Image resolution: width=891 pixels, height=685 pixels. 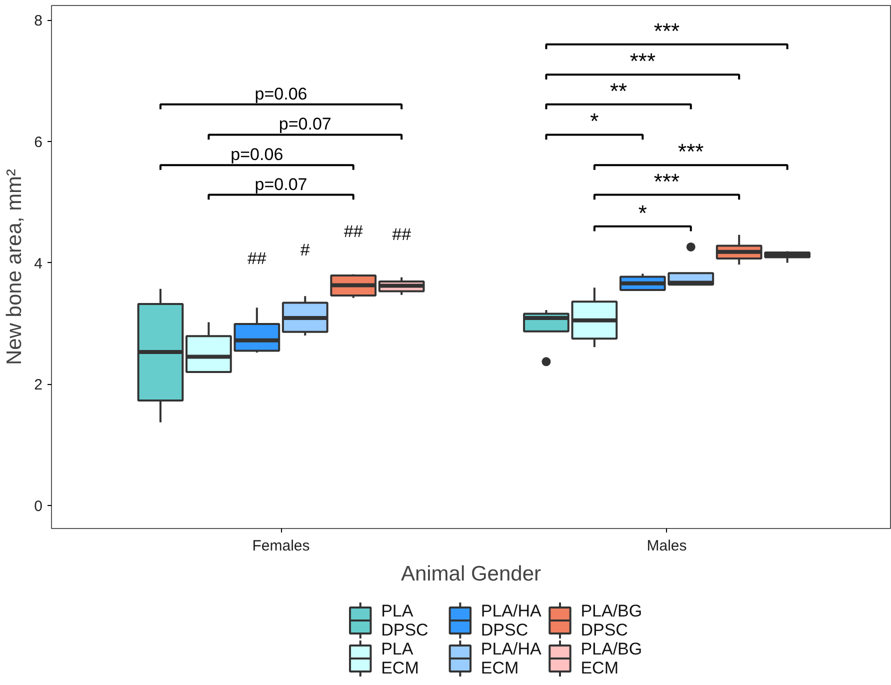 What do you see at coordinates (404, 621) in the screenshot?
I see `legend-label: PLA DPSC` at bounding box center [404, 621].